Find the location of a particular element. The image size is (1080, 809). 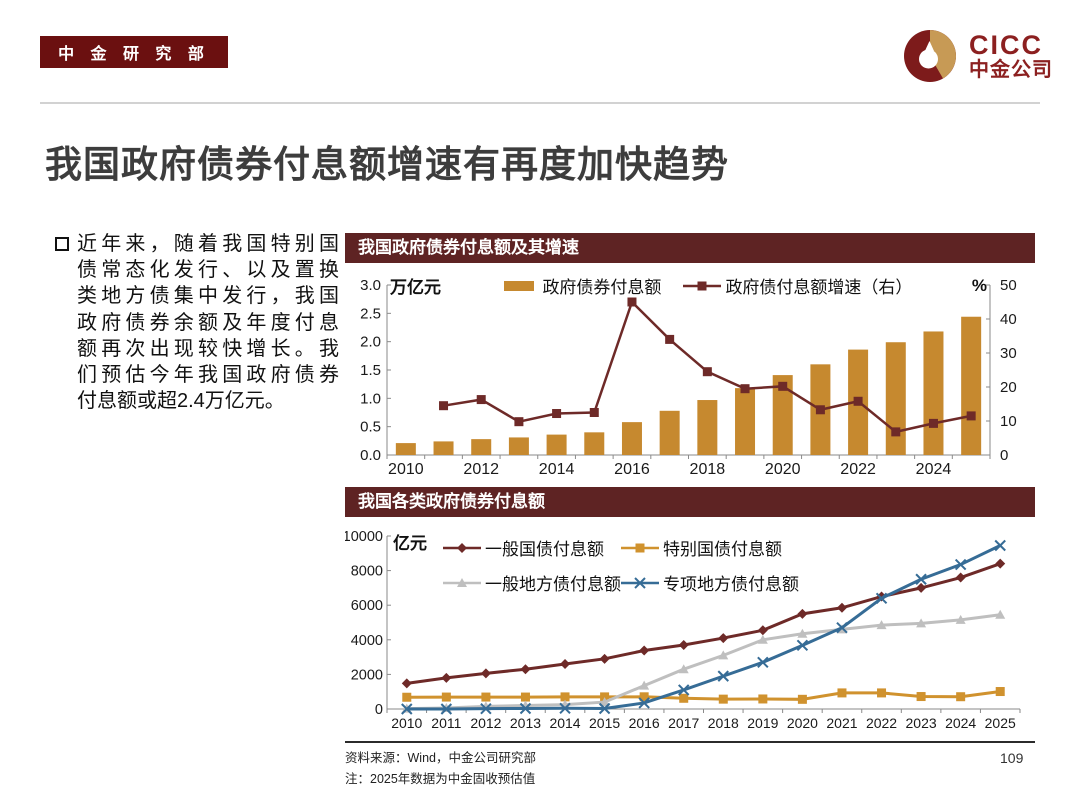

intro-line: 近年来，随着我国特别国 is located at coordinates (208, 244).